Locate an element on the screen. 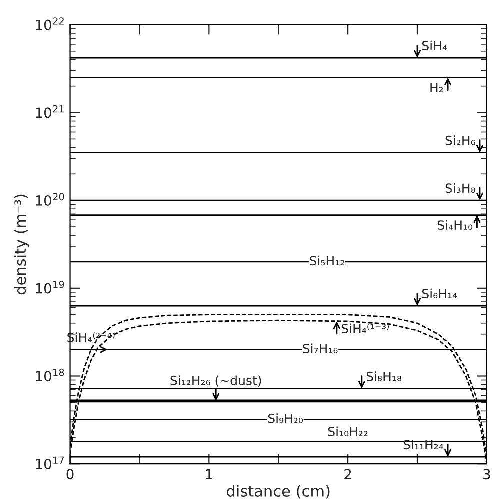 The height and width of the screenshot is (499, 502). annotation: H₂ is located at coordinates (437, 87).